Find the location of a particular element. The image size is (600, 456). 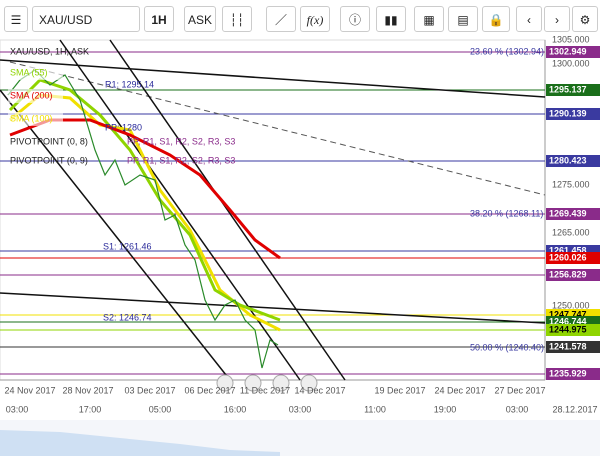

side-button: ASK is located at coordinates (200, 19).